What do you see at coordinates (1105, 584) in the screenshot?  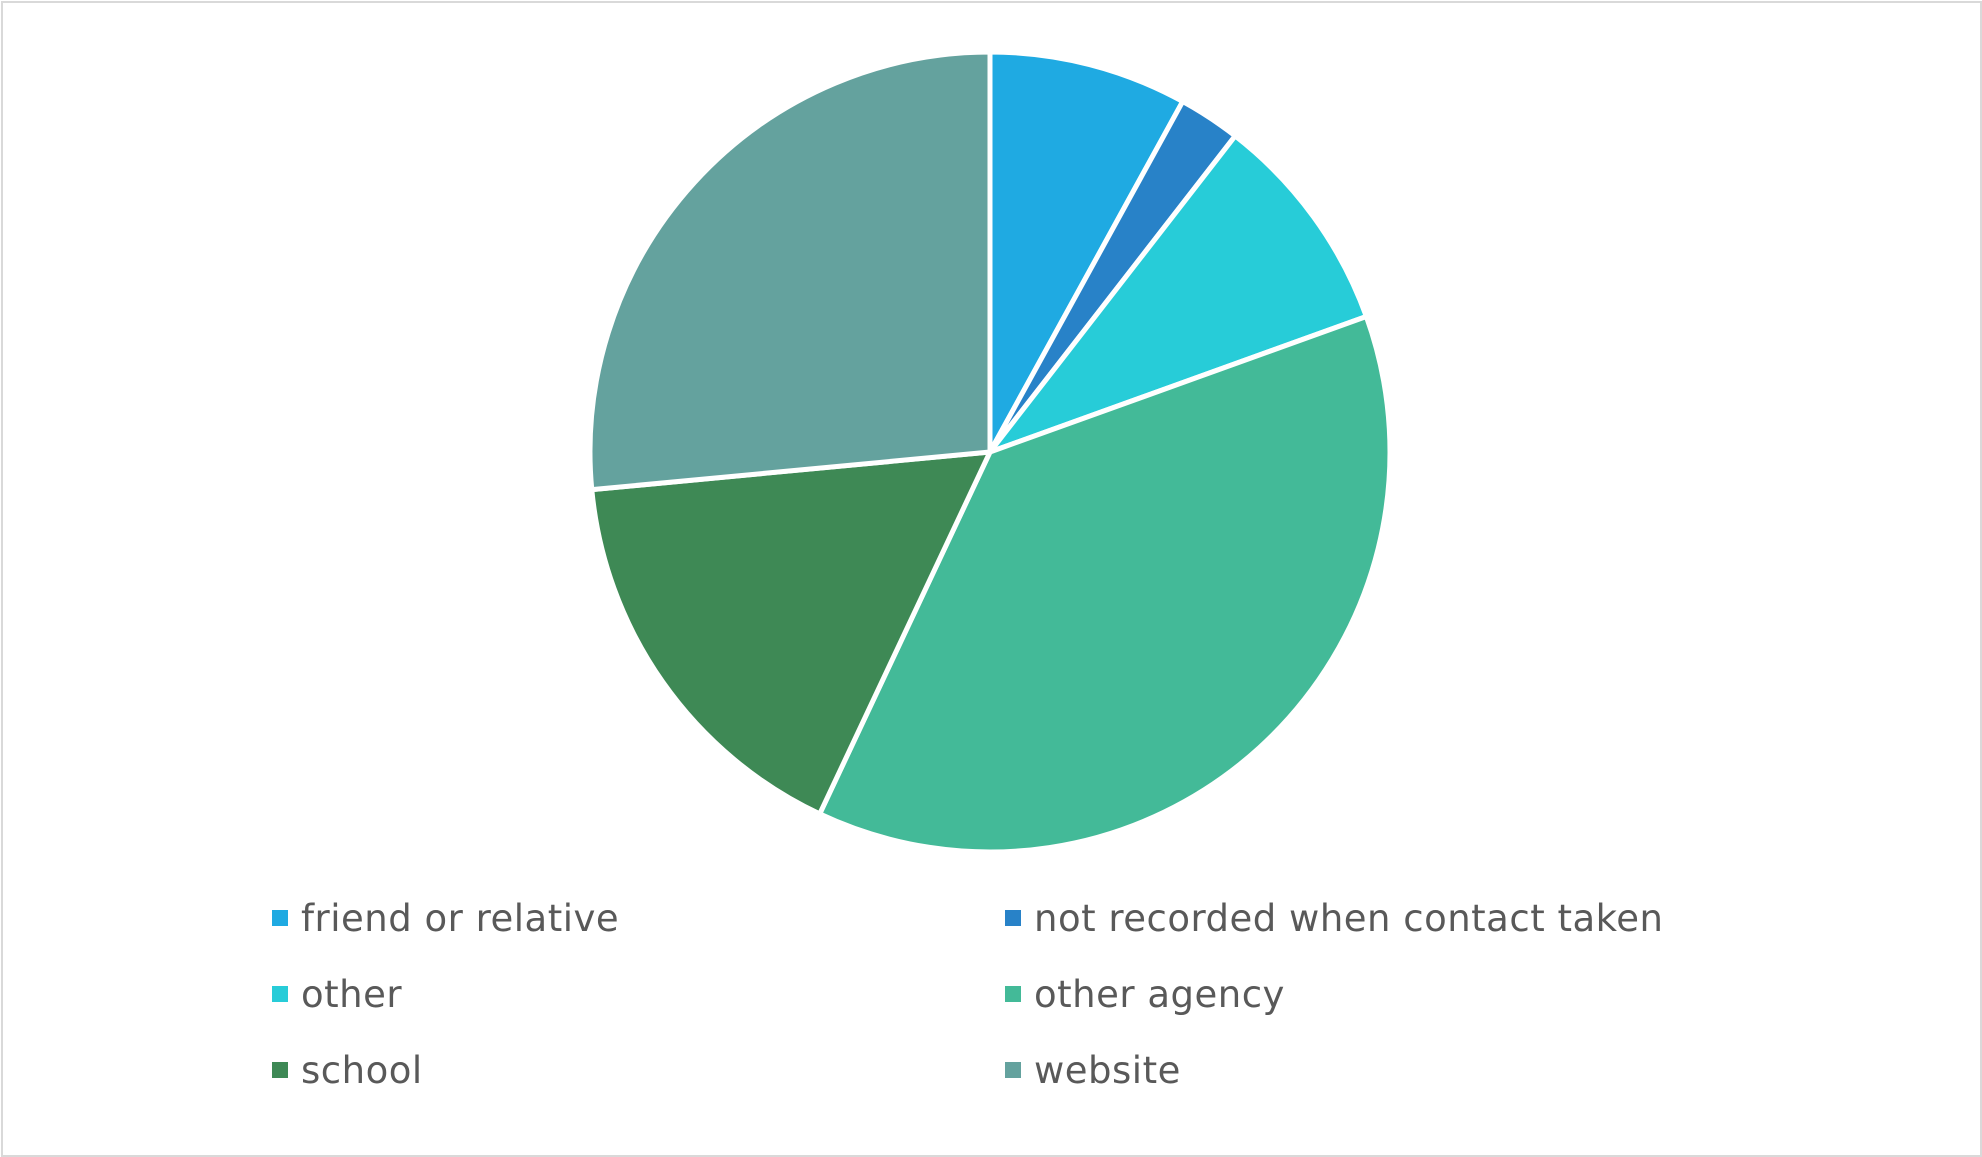 I see `pie-slice-other-agency` at bounding box center [1105, 584].